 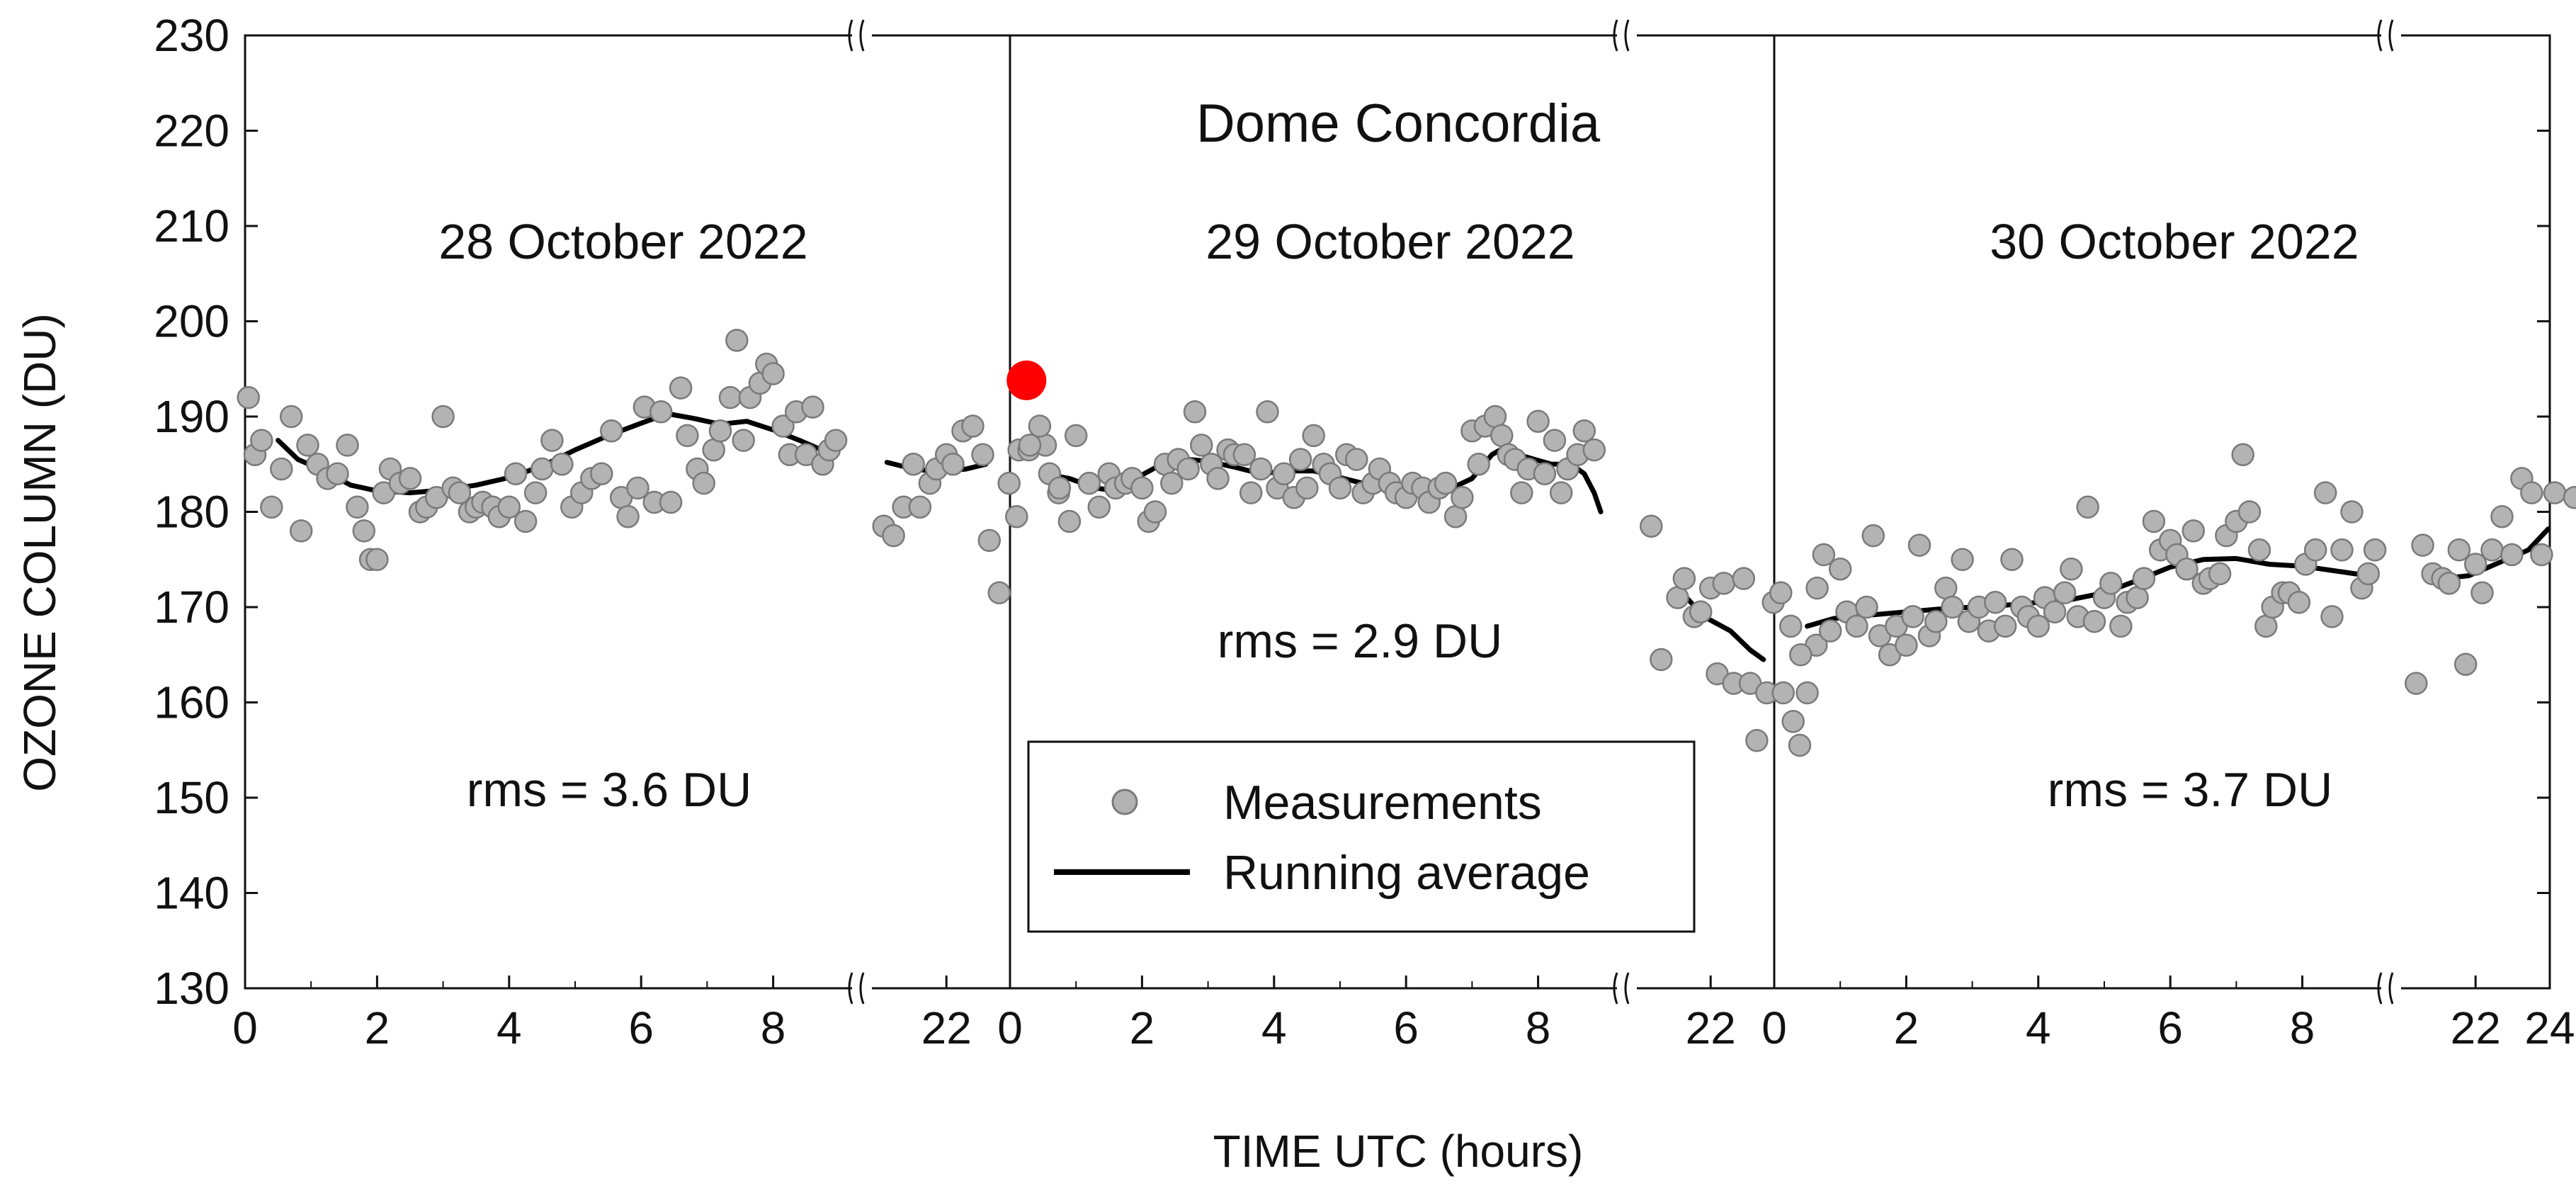 What do you see at coordinates (191, 512) in the screenshot?
I see `y-tick-label: 180` at bounding box center [191, 512].